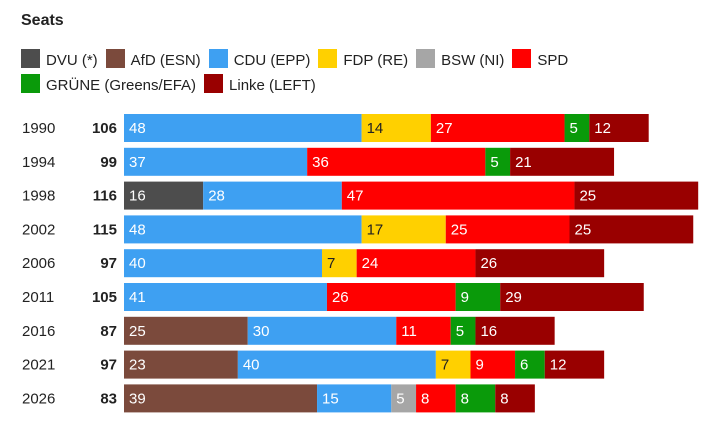 The image size is (721, 428). What do you see at coordinates (355, 196) in the screenshot?
I see `segment-value-label: 47` at bounding box center [355, 196].